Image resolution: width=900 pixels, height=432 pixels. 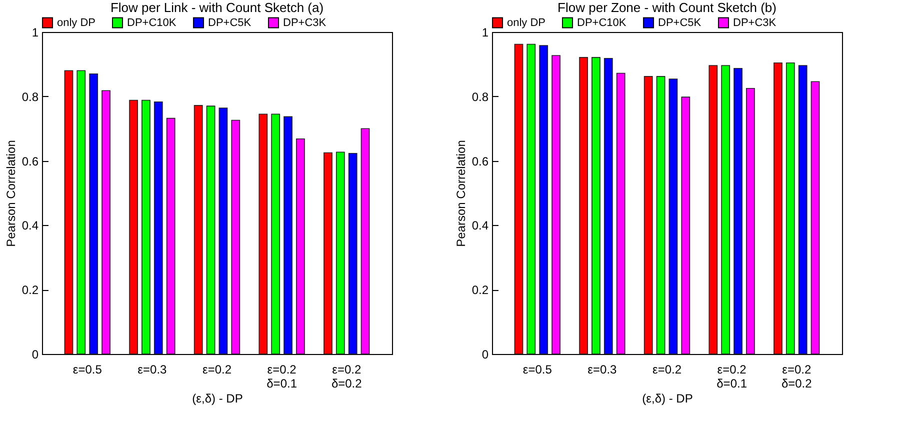 What do you see at coordinates (217, 7) in the screenshot?
I see `chart-title: Flow per Link - with Count Sketch (a)` at bounding box center [217, 7].